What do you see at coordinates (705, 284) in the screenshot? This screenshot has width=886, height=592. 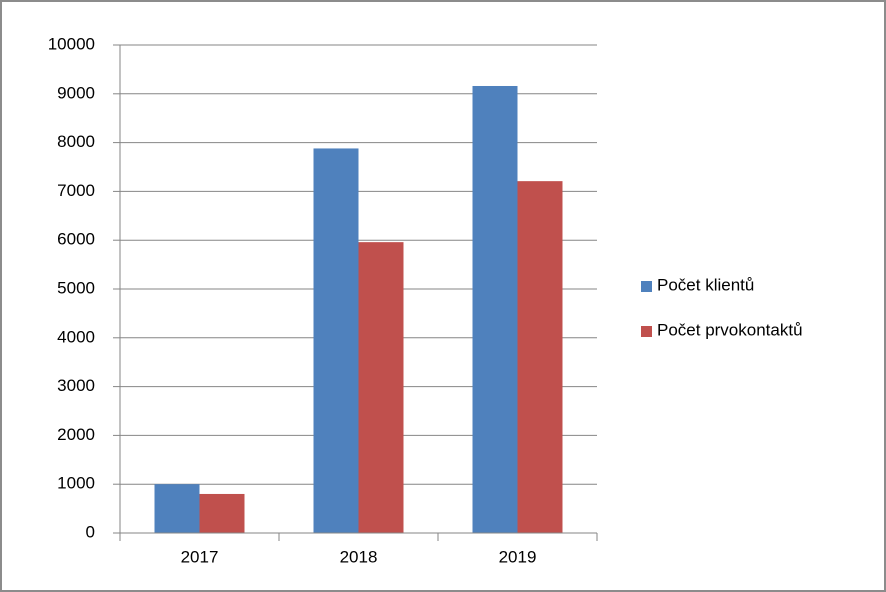 I see `legend-label: Počet klientů` at bounding box center [705, 284].